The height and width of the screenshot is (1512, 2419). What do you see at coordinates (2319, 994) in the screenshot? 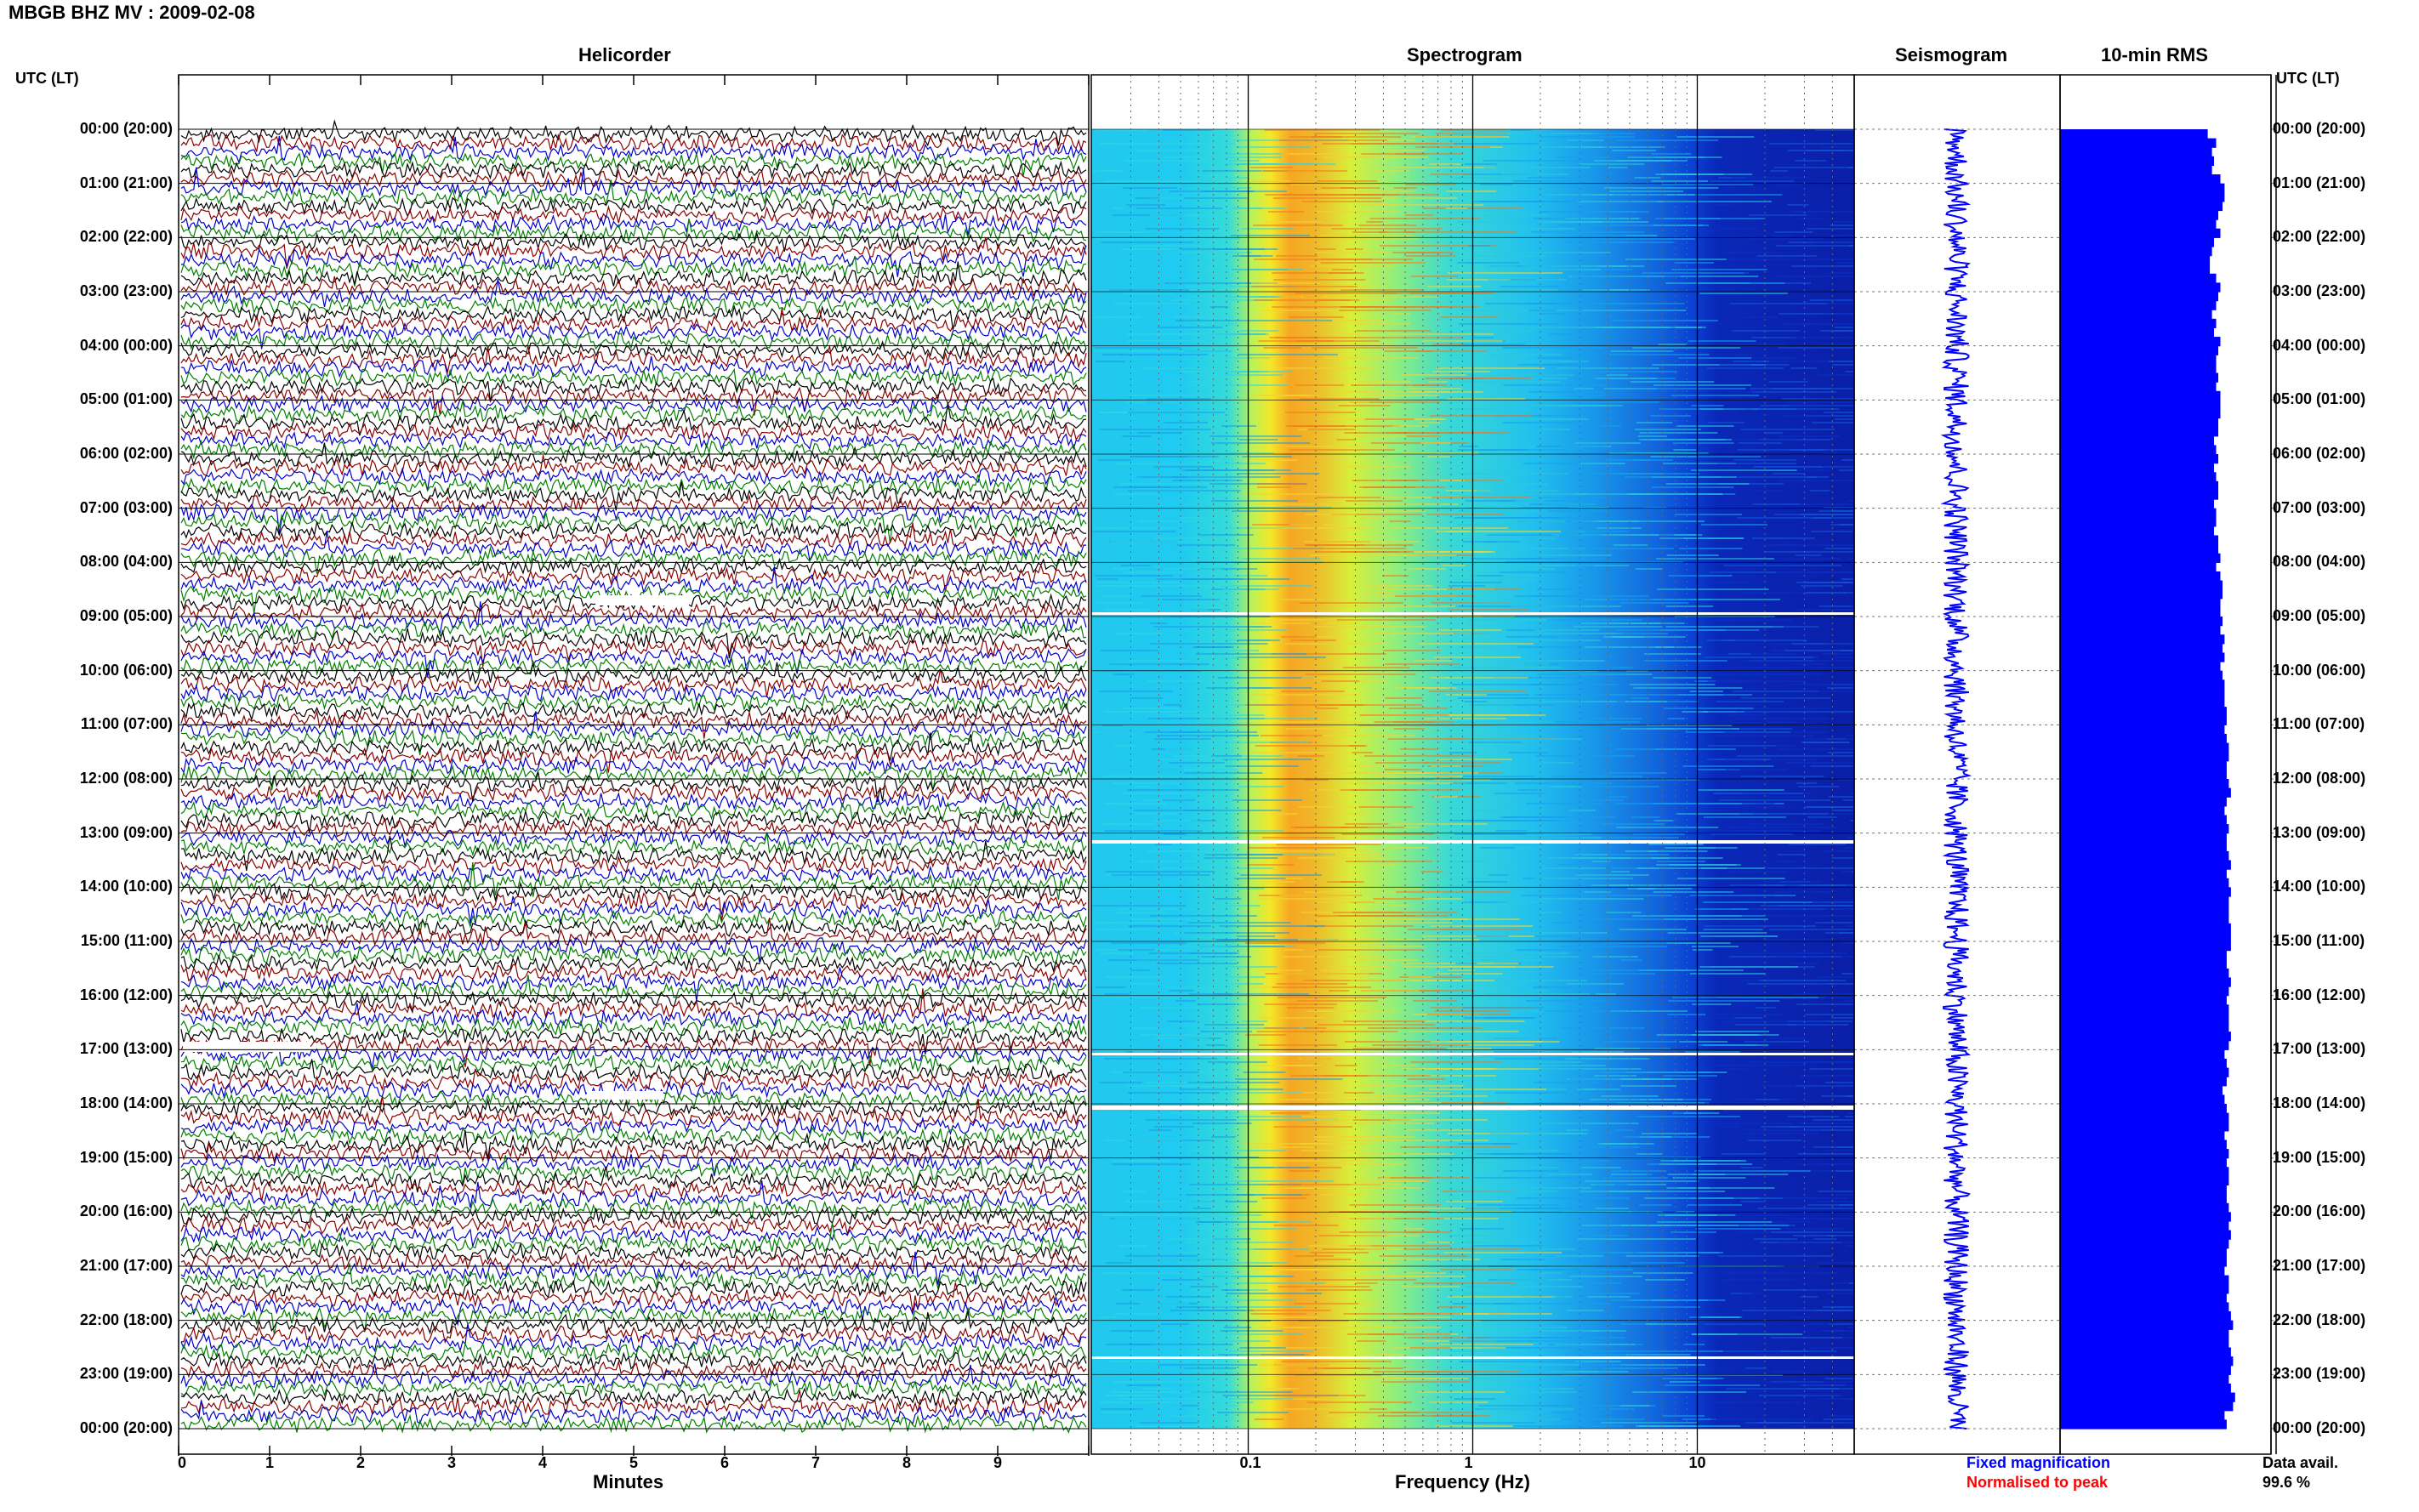
I see `time-label: 16:00 (12:00)` at bounding box center [2319, 994].